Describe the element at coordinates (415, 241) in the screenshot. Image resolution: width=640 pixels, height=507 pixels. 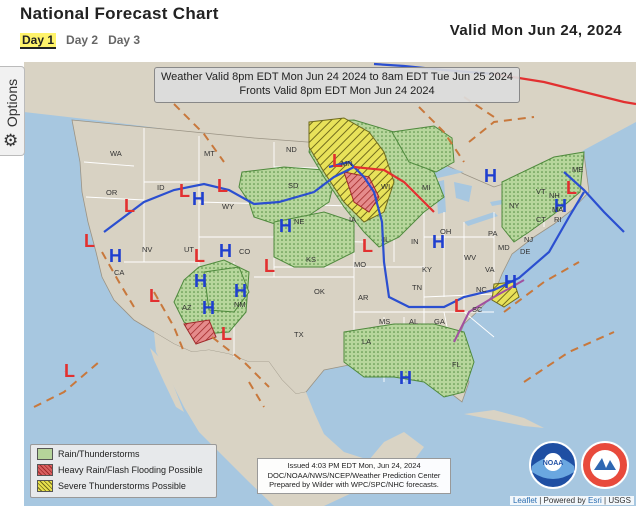
I see `state-label-in: IN` at that location.